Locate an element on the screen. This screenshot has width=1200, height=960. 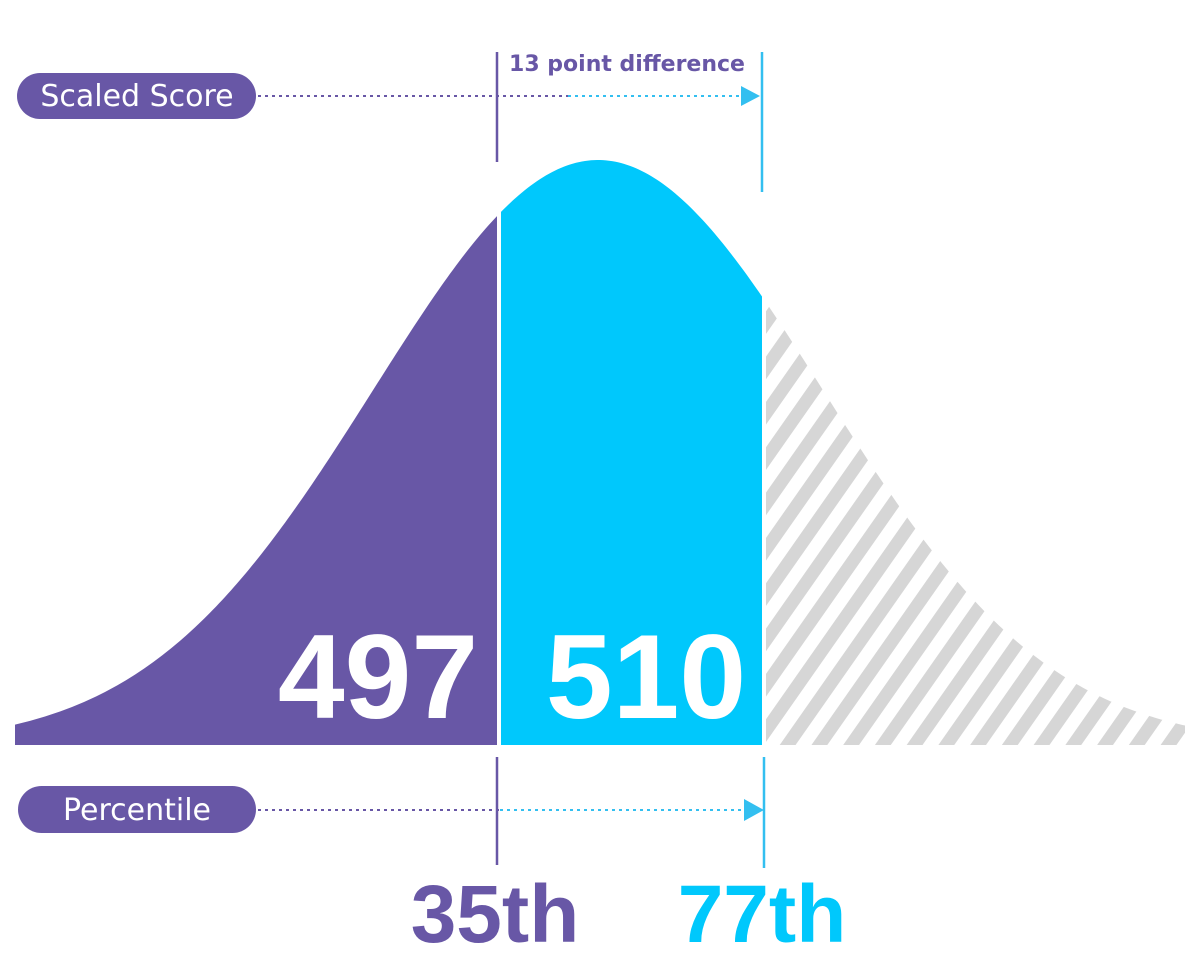
score-value-high: 510 is located at coordinates (646, 677).